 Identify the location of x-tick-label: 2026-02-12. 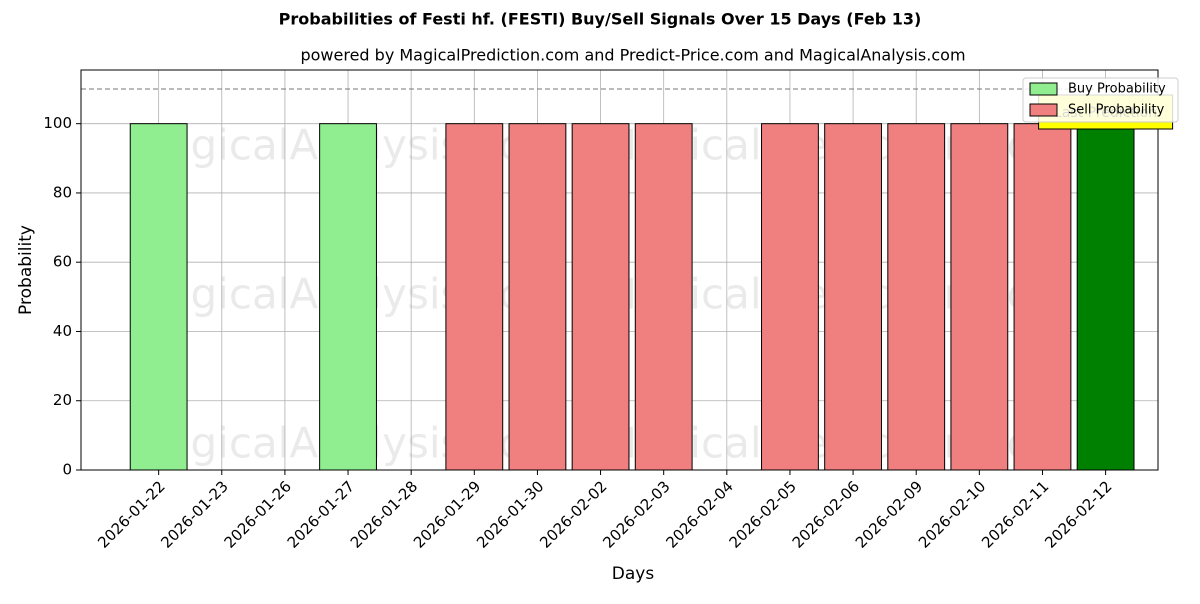
(1078, 514).